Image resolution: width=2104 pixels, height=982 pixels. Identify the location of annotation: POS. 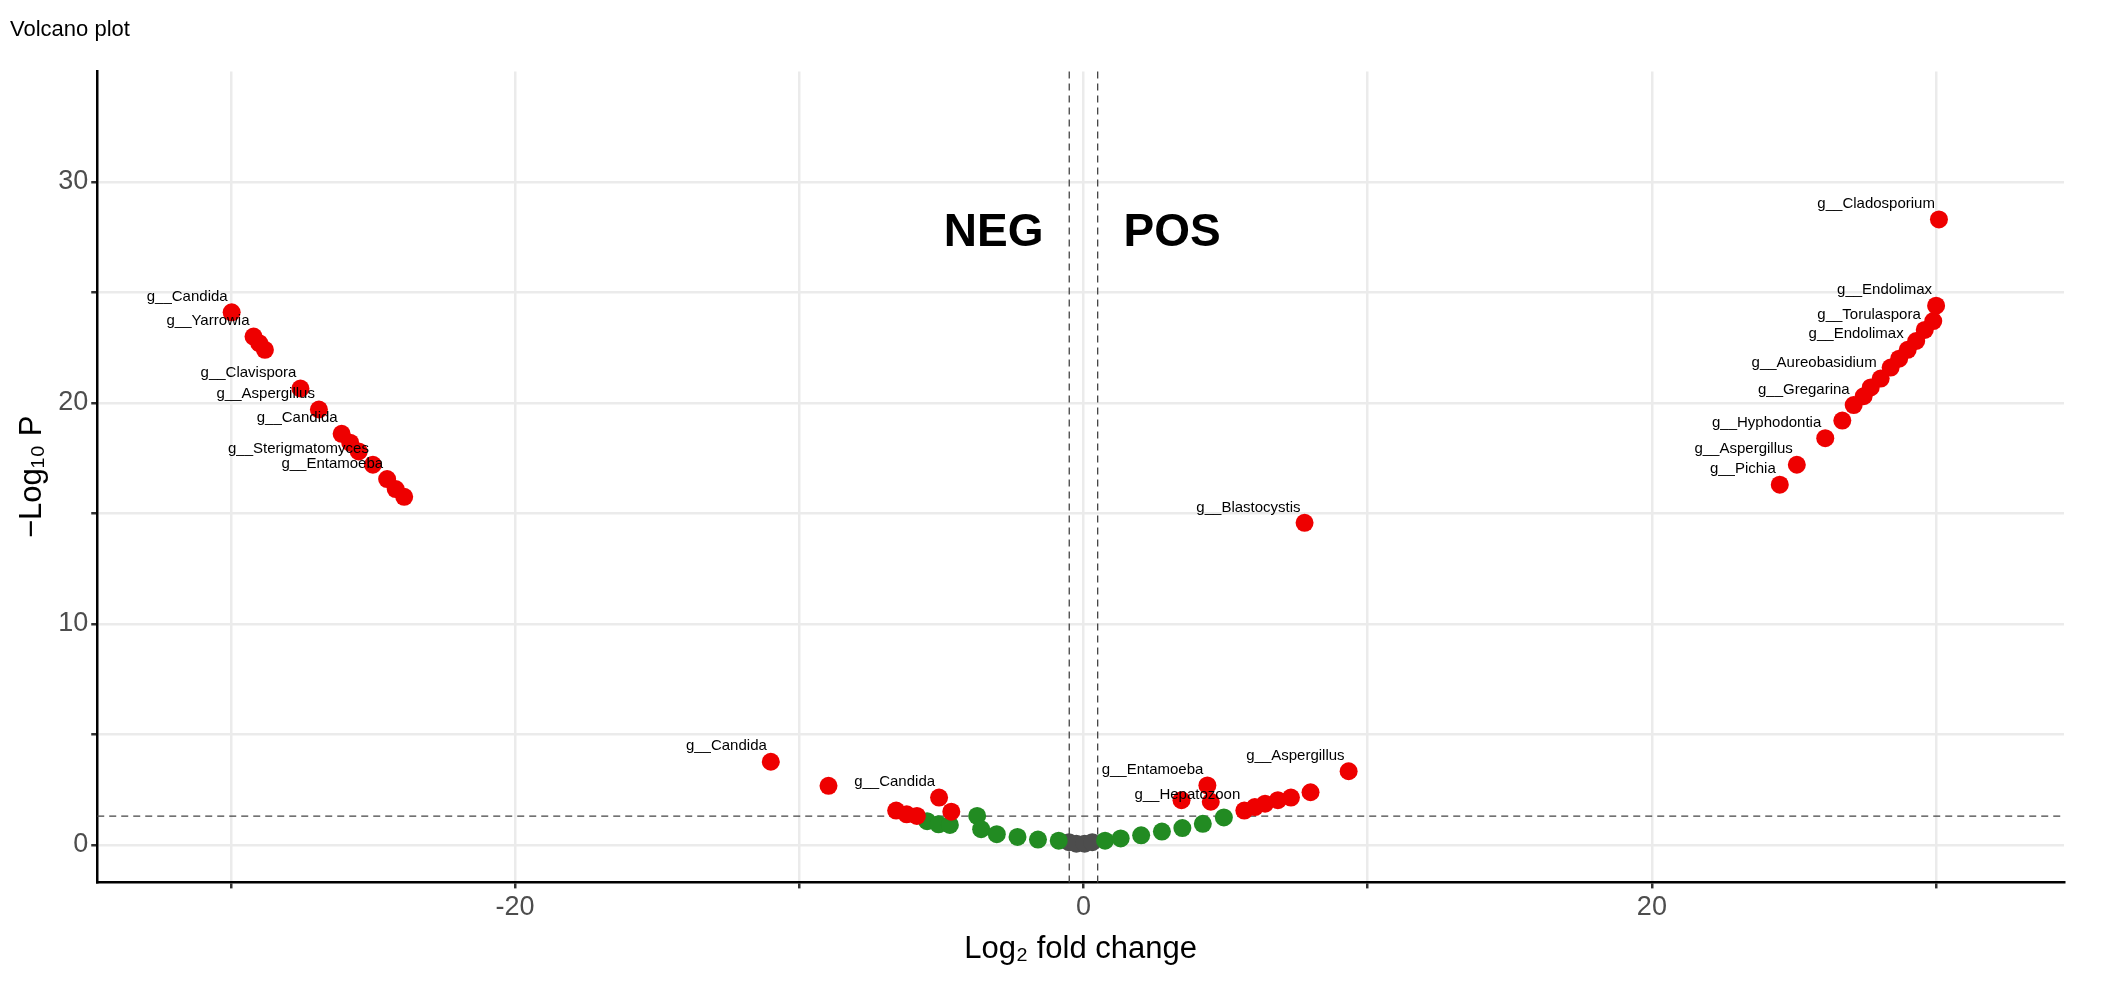
(1172, 230).